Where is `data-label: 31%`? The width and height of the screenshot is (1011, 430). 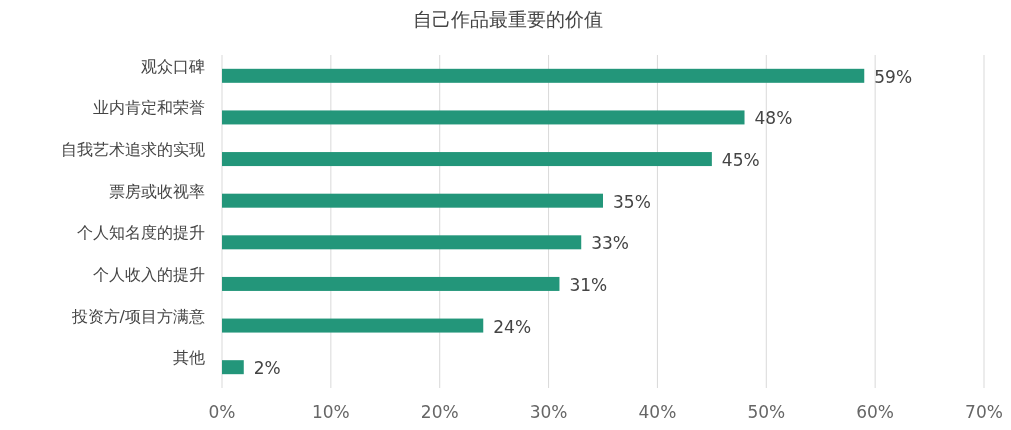 data-label: 31% is located at coordinates (588, 284).